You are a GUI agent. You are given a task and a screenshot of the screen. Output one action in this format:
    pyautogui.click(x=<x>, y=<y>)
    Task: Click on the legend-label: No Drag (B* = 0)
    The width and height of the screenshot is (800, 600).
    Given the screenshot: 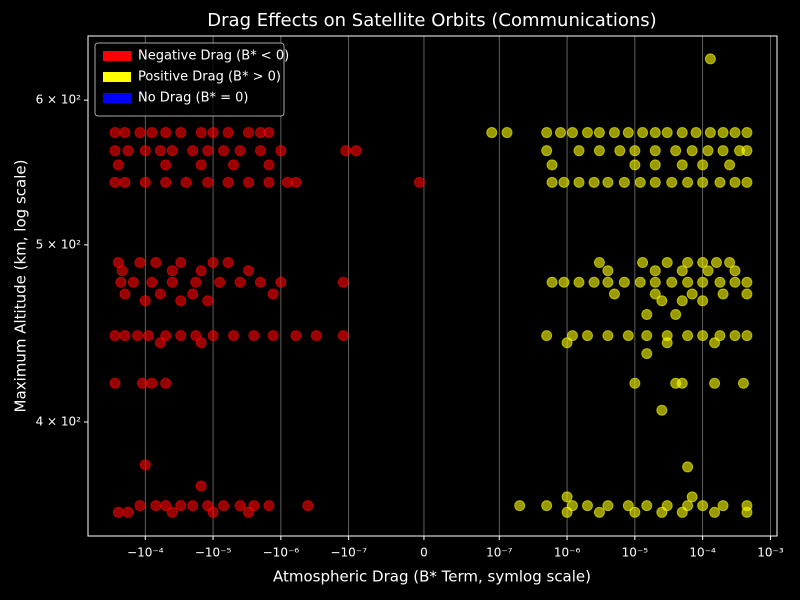 What is the action you would take?
    pyautogui.click(x=193, y=98)
    